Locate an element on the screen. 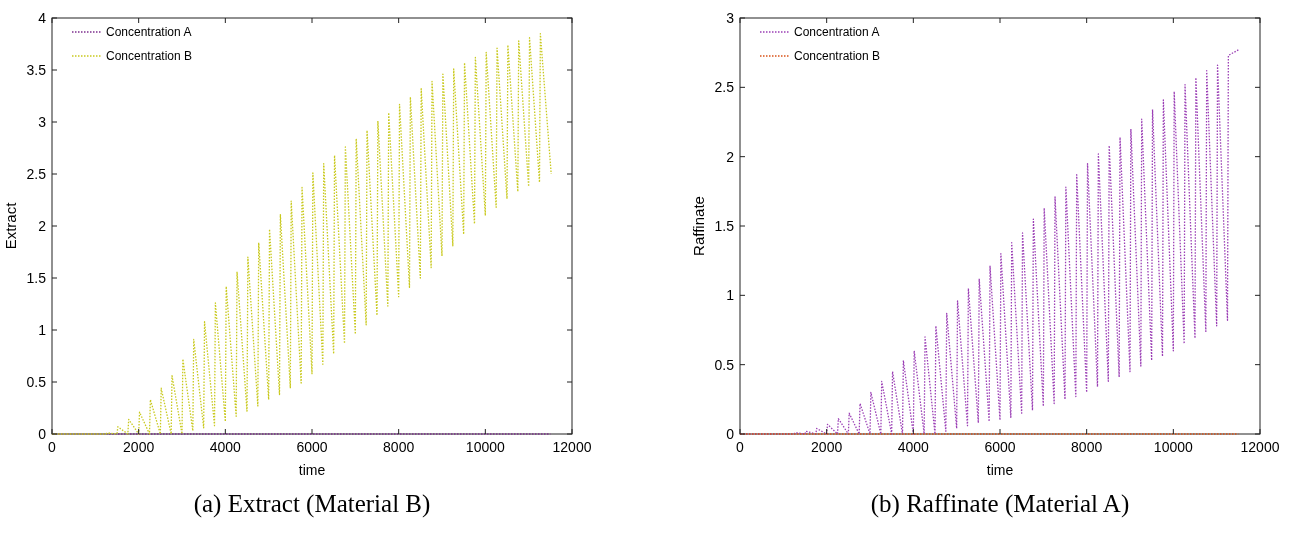 This screenshot has width=1299, height=543. y-axis-title: Raffinate is located at coordinates (698, 226).